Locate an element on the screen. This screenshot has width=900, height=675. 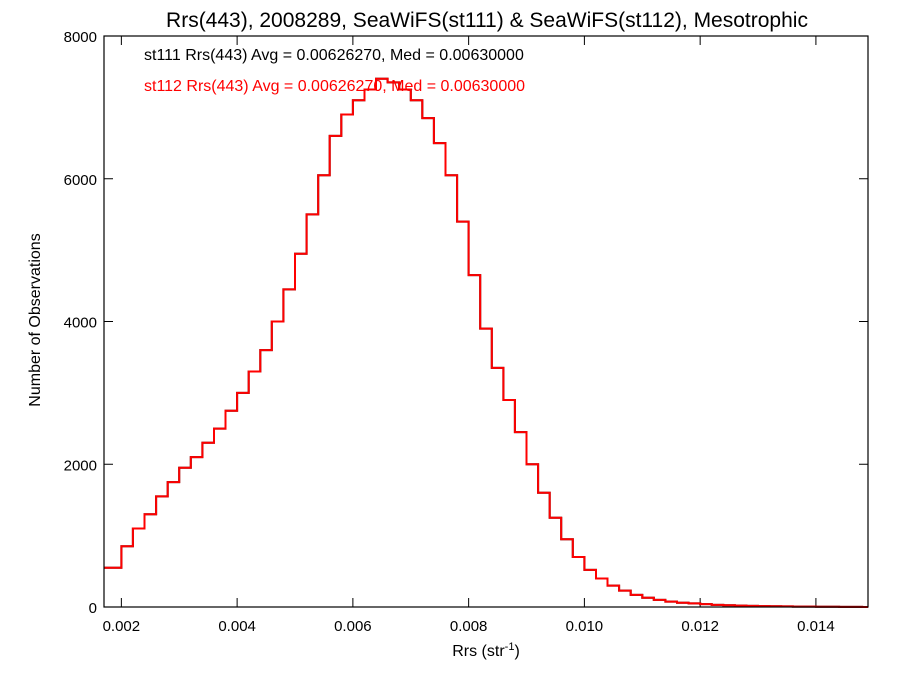
x-axis-label-superscript: -1 is located at coordinates (510, 647).